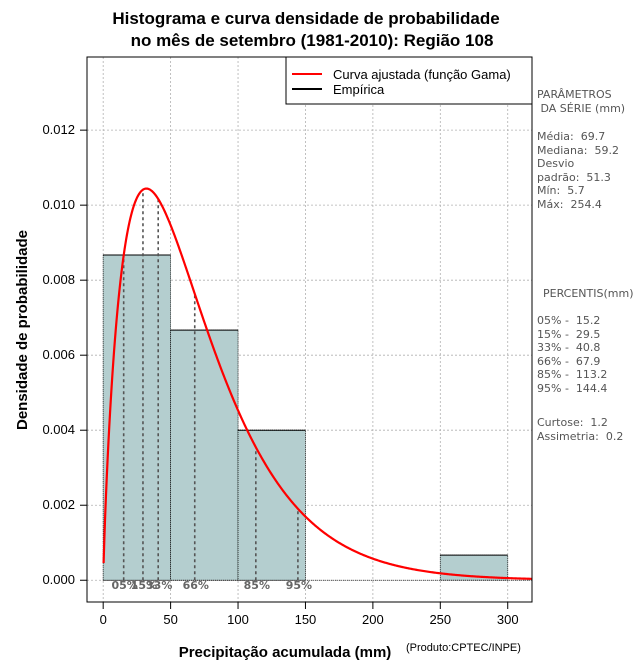 This screenshot has height=660, width=640. I want to click on percentile-label-3: 66%, so click(196, 585).